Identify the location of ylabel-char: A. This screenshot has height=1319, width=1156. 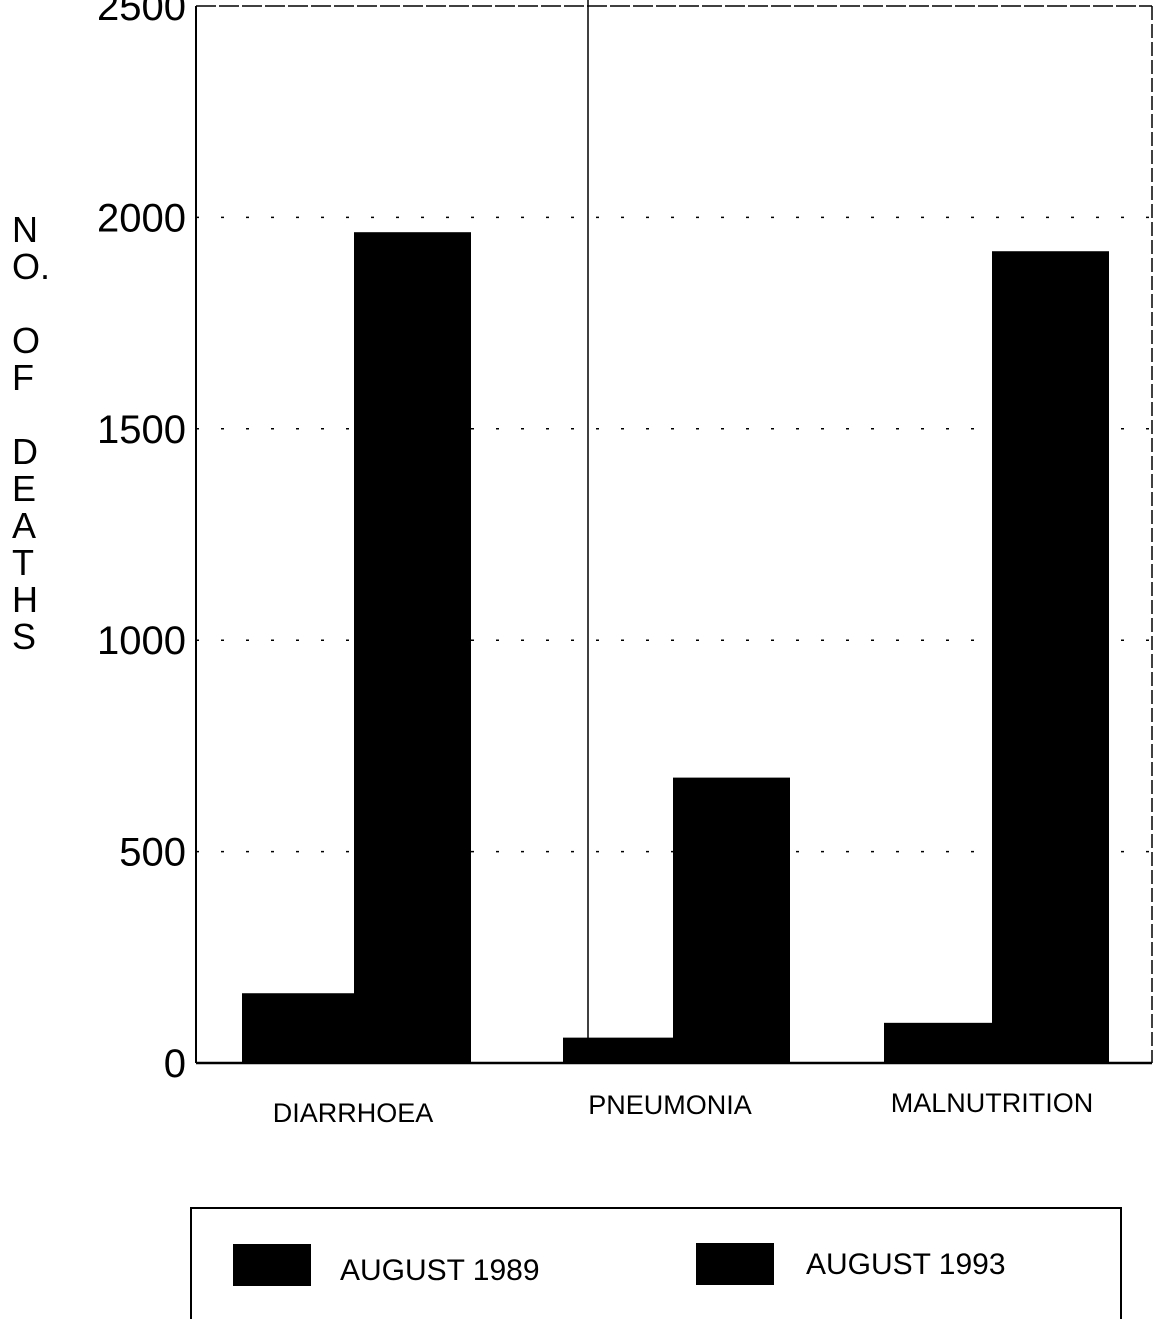
(24, 525).